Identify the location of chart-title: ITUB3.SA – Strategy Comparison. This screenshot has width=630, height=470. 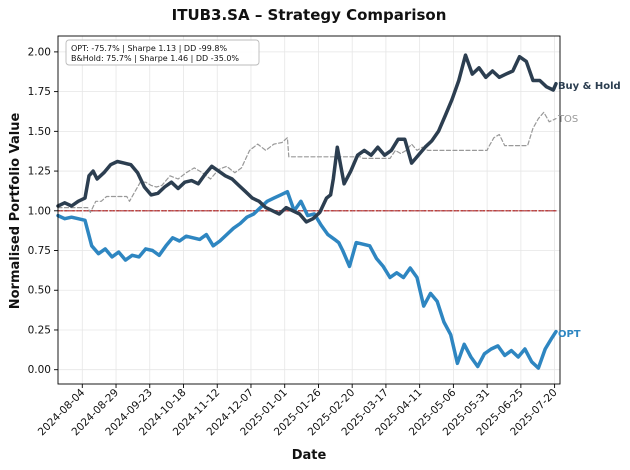
(309, 15).